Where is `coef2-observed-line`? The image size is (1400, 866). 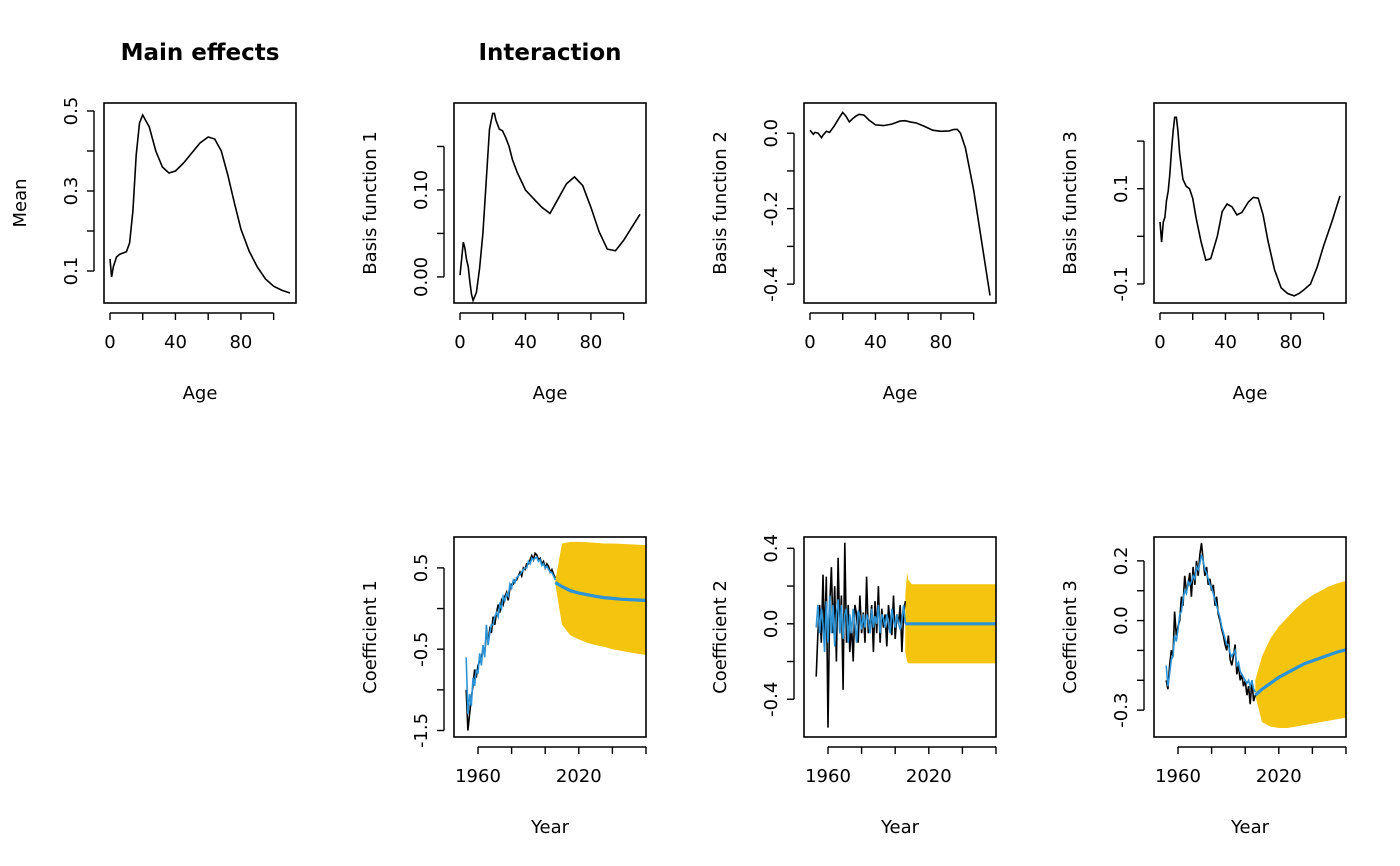 coef2-observed-line is located at coordinates (861, 635).